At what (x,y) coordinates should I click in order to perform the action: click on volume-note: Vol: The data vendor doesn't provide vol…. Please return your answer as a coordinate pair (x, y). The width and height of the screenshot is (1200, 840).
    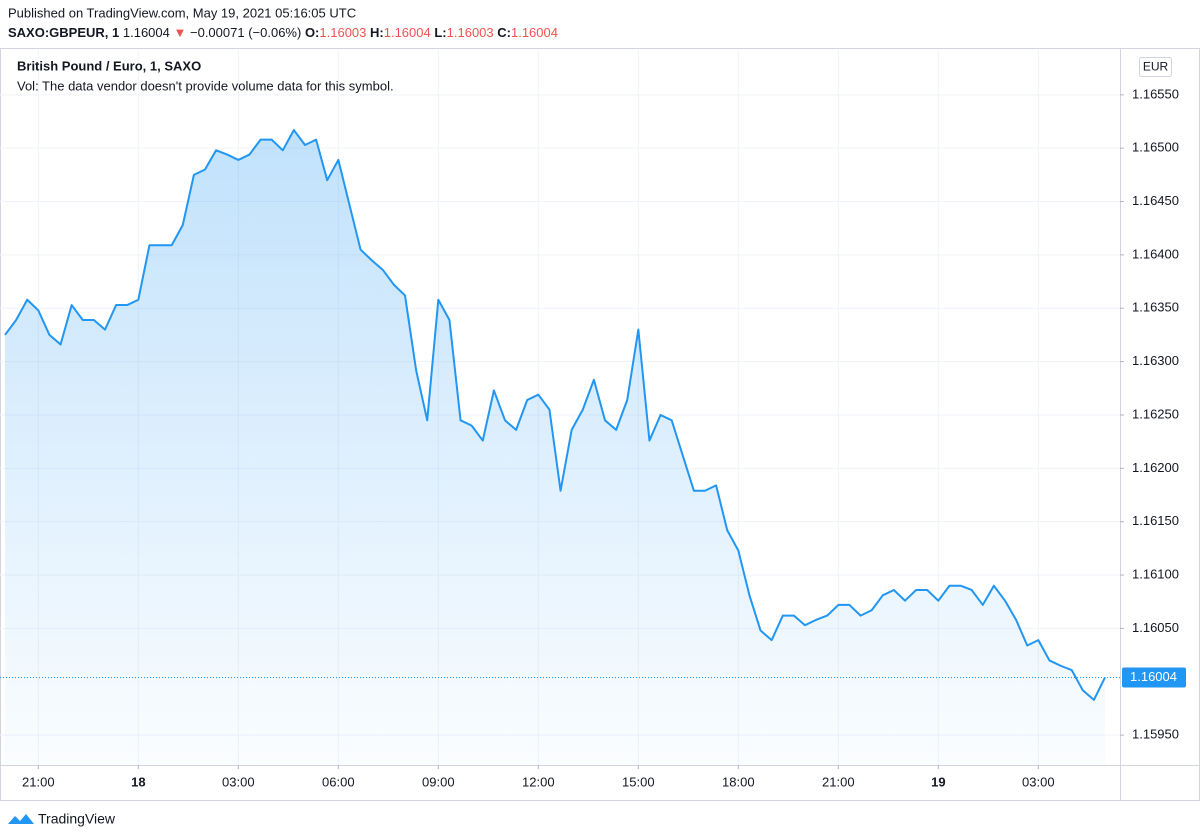
    Looking at the image, I should click on (205, 85).